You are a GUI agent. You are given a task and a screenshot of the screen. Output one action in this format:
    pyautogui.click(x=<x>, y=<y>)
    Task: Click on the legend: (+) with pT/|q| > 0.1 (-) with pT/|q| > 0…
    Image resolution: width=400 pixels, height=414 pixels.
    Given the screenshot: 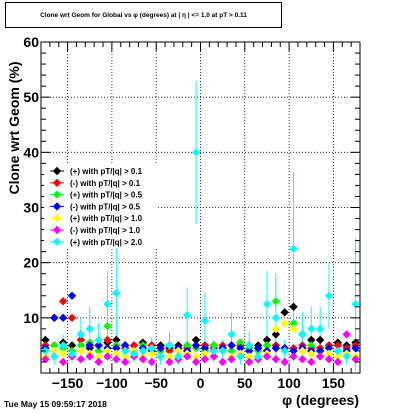 What is the action you would take?
    pyautogui.click(x=100, y=206)
    